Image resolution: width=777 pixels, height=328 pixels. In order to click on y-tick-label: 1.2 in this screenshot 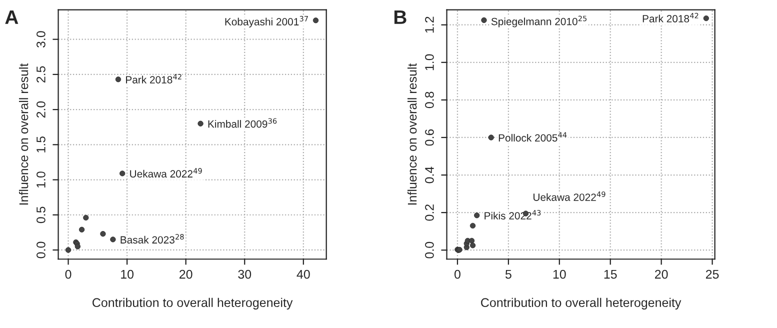, I will do `click(429, 24)`.